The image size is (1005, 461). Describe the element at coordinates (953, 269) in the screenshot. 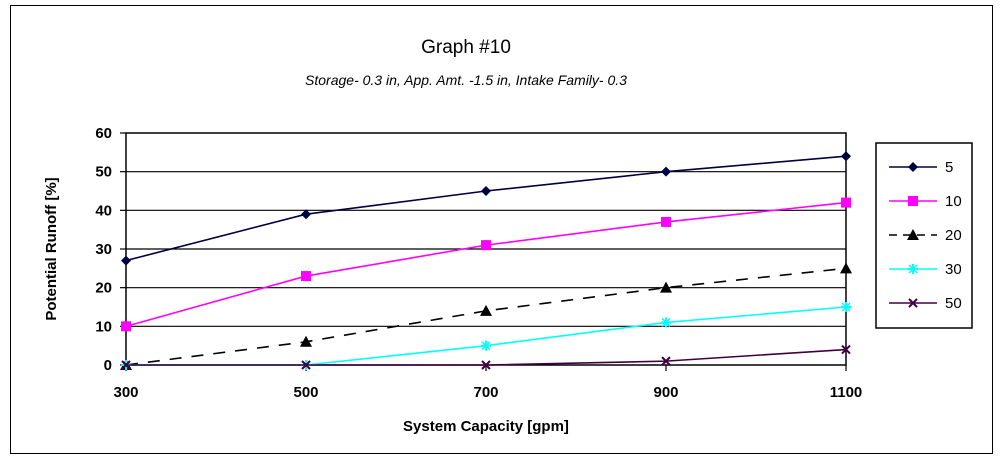

I see `legend-label: 30` at that location.